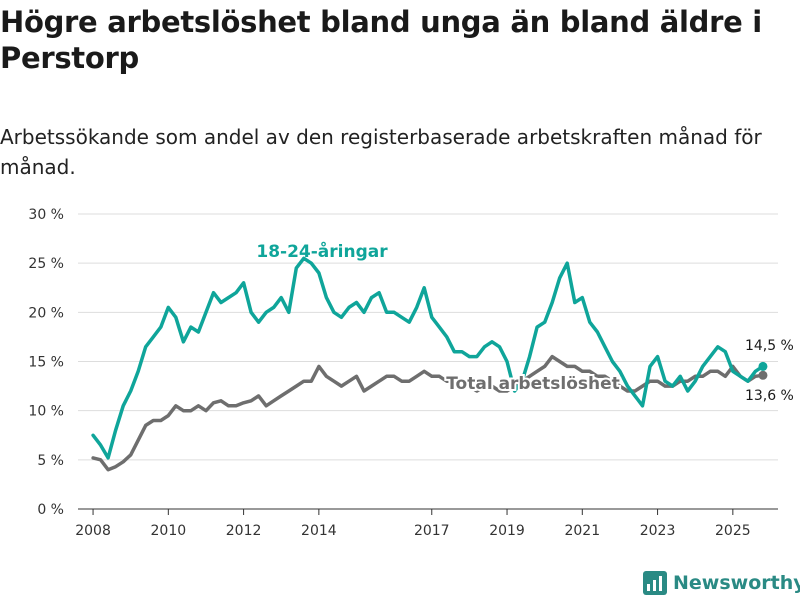 The width and height of the screenshot is (800, 600). I want to click on youth-end-marker, so click(763, 366).